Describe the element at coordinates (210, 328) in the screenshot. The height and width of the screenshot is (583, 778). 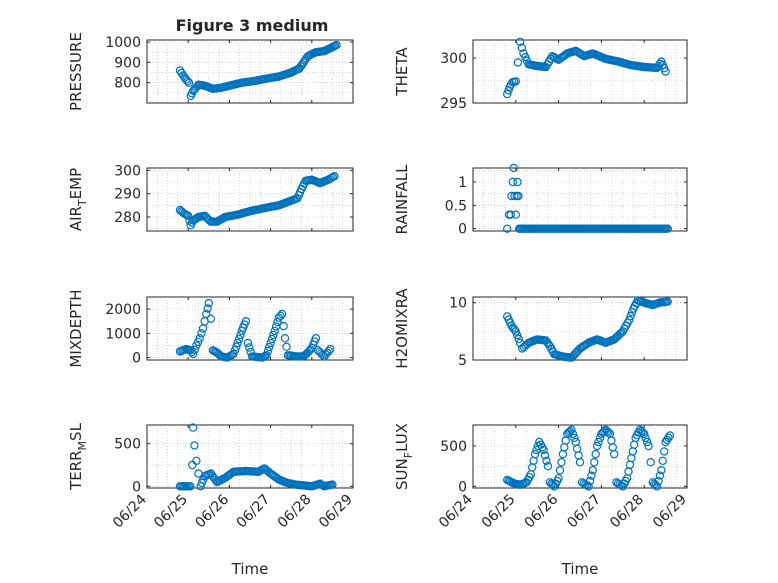
I see `subplot-mixdepth: 0 1000 2000 MIXDEPTH` at that location.